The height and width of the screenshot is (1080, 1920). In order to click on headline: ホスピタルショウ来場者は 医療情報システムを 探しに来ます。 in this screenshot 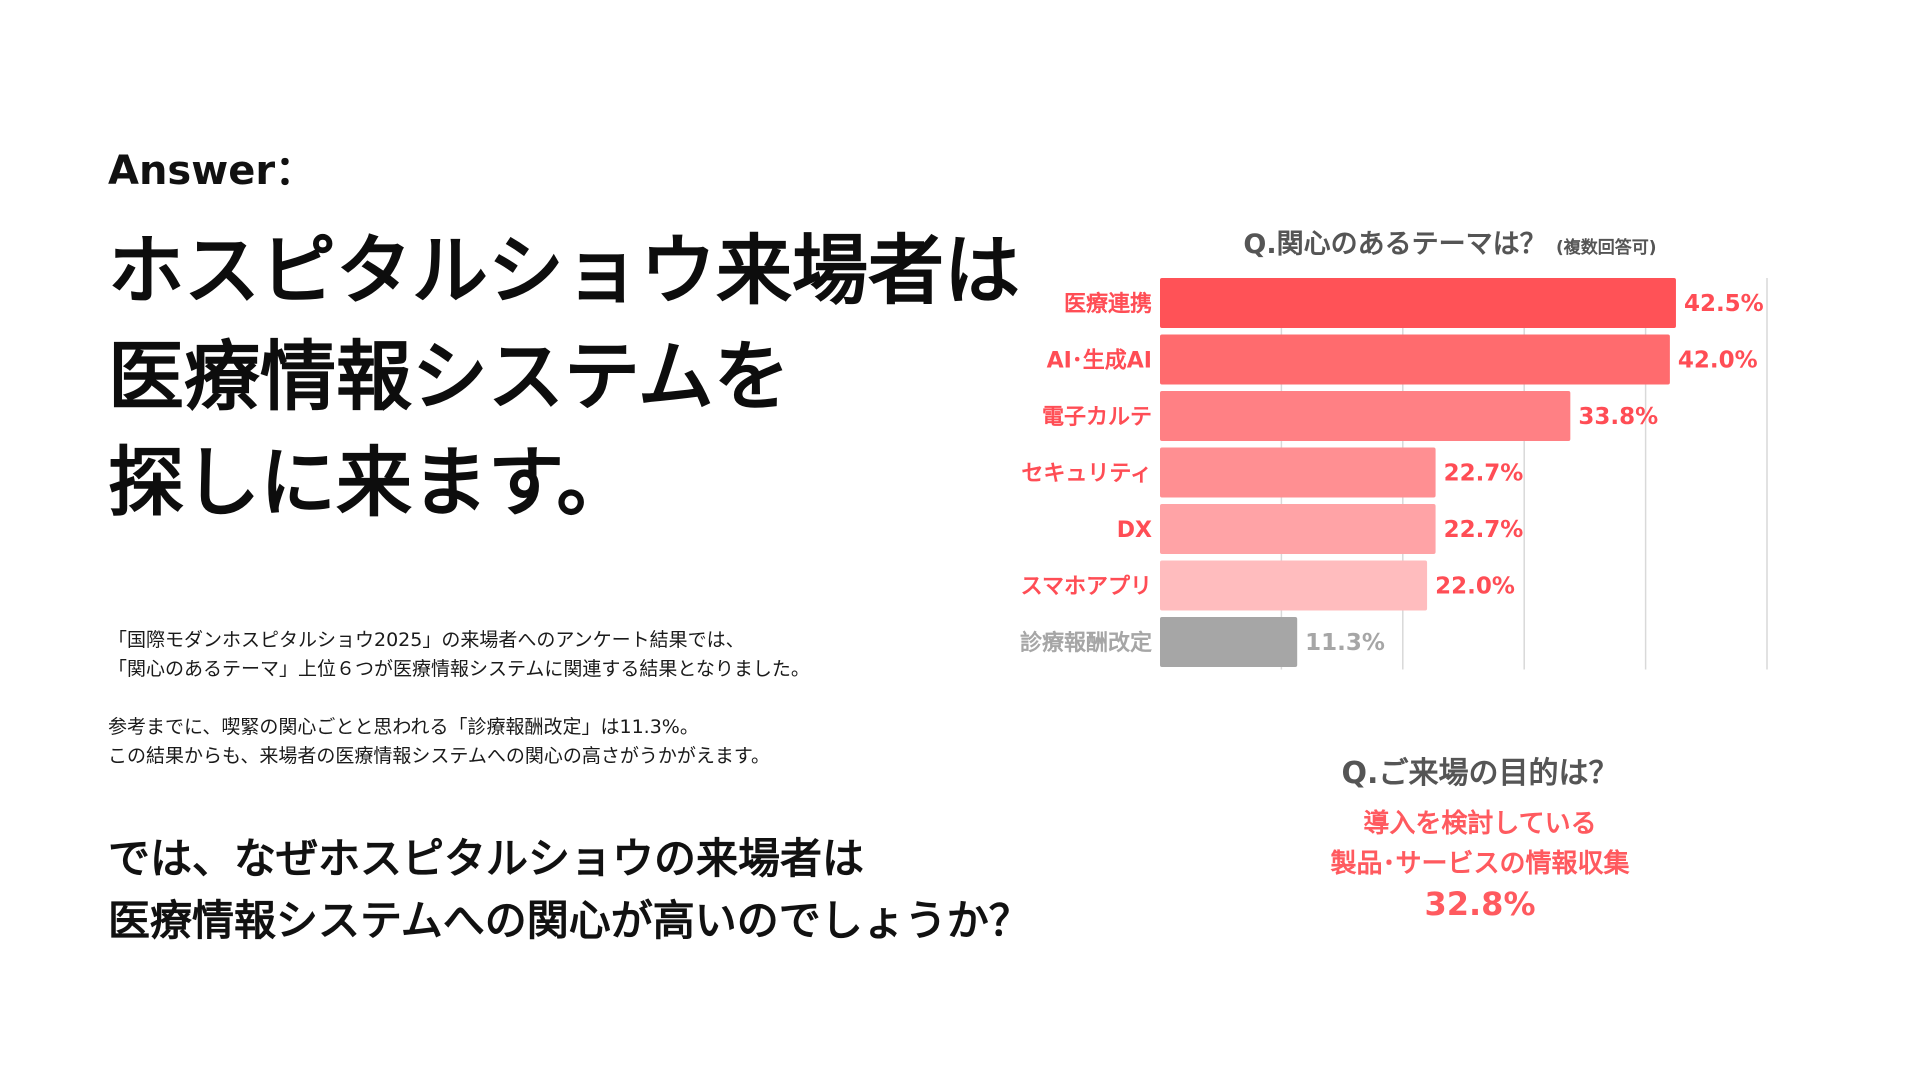, I will do `click(568, 377)`.